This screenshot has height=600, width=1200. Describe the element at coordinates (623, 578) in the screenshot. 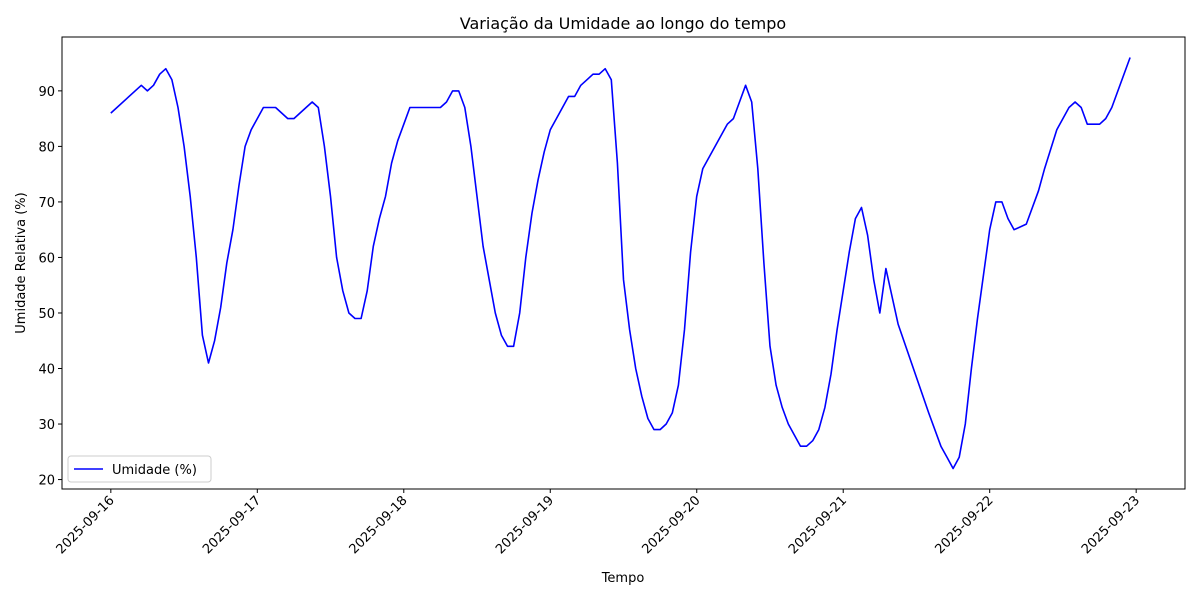

I see `x-axis-title: Tempo` at that location.